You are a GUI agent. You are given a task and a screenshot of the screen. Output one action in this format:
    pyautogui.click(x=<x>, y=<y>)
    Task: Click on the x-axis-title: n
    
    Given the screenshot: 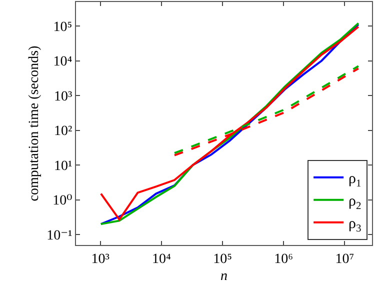 What is the action you would take?
    pyautogui.click(x=224, y=276)
    